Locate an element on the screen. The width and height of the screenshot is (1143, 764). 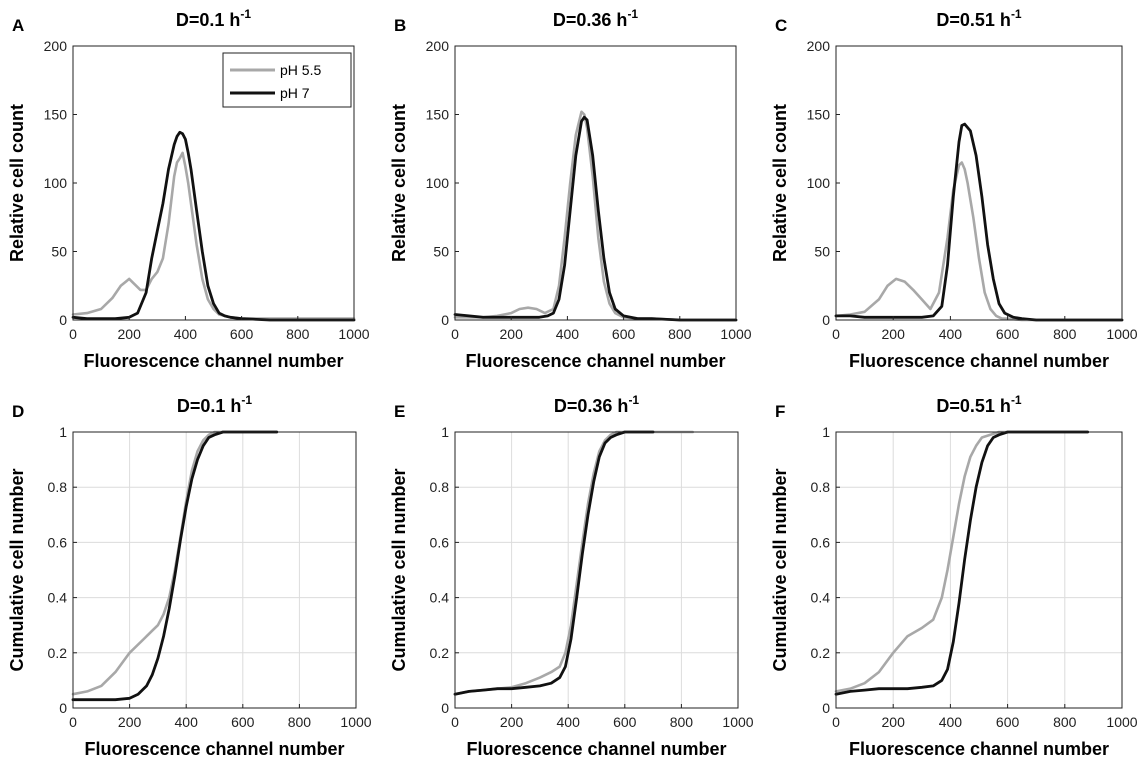
y-axis-label: Relative cell count is located at coordinates (17, 183).